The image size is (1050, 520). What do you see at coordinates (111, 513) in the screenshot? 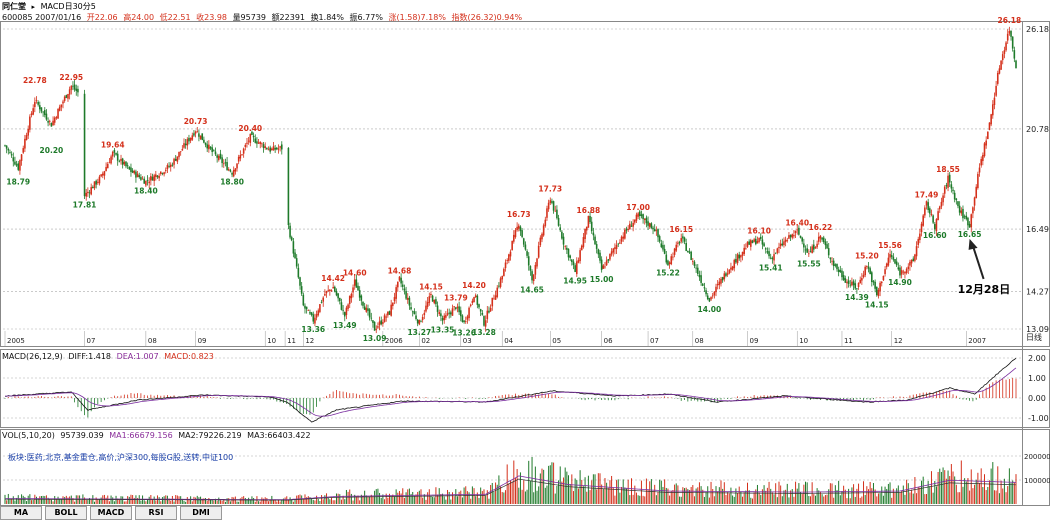
I see `tab-macd: MACD` at bounding box center [111, 513].